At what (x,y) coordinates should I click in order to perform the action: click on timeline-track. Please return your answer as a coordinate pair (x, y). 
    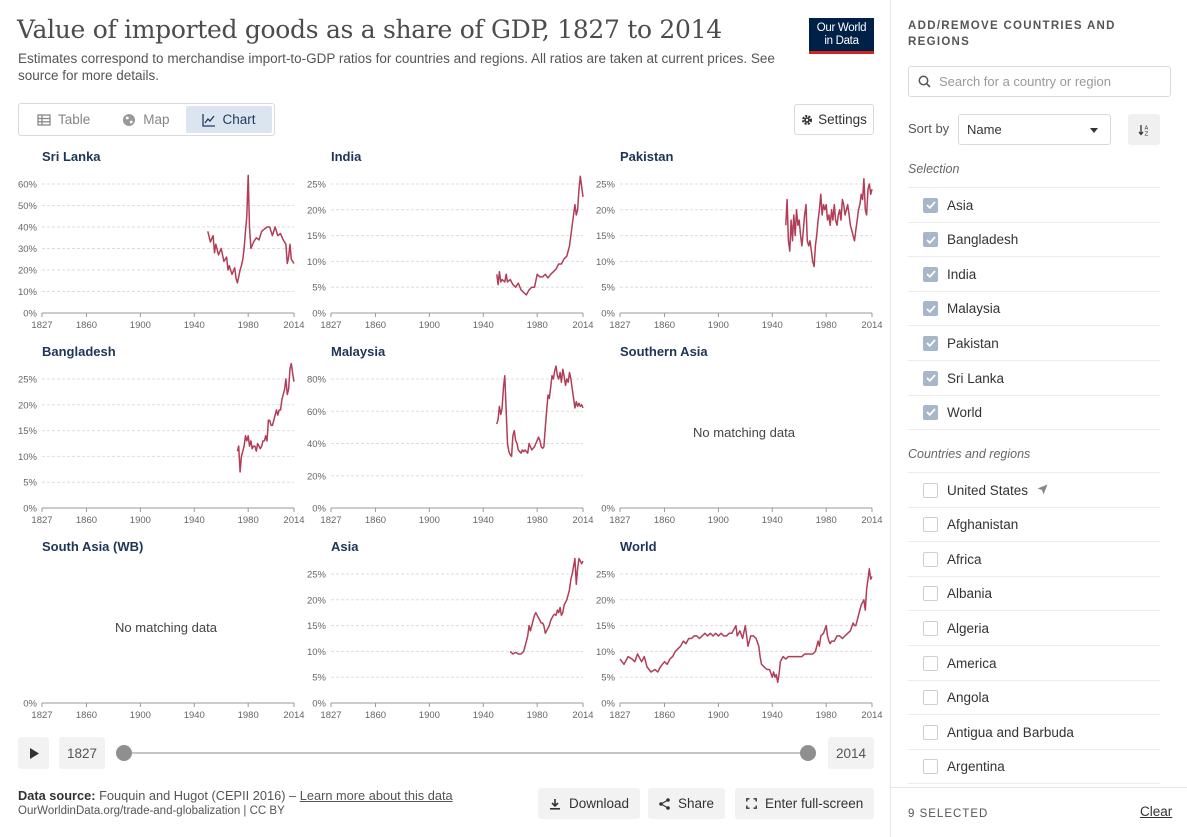
    Looking at the image, I should click on (466, 753).